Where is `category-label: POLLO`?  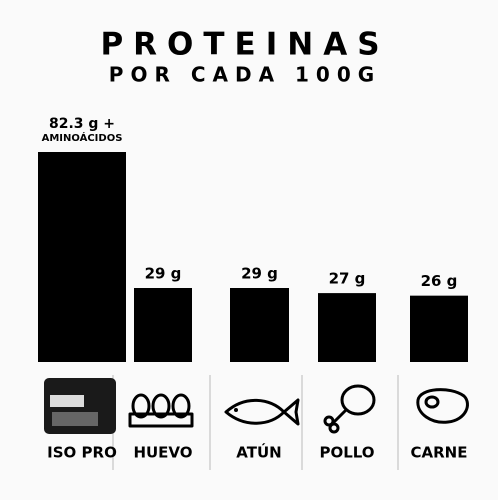
category-label: POLLO is located at coordinates (346, 453).